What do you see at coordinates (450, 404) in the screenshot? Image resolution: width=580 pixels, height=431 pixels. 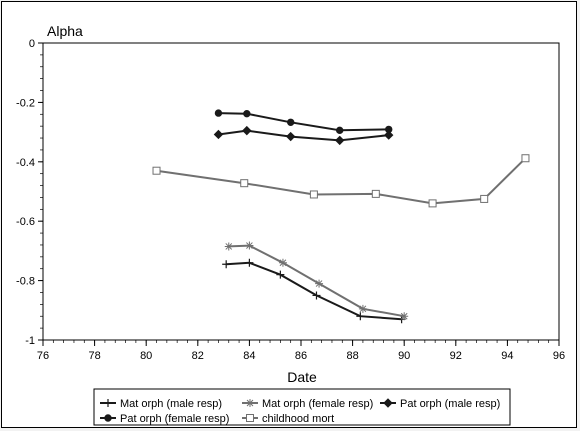 I see `legend-label: Pat orph (male resp)` at bounding box center [450, 404].